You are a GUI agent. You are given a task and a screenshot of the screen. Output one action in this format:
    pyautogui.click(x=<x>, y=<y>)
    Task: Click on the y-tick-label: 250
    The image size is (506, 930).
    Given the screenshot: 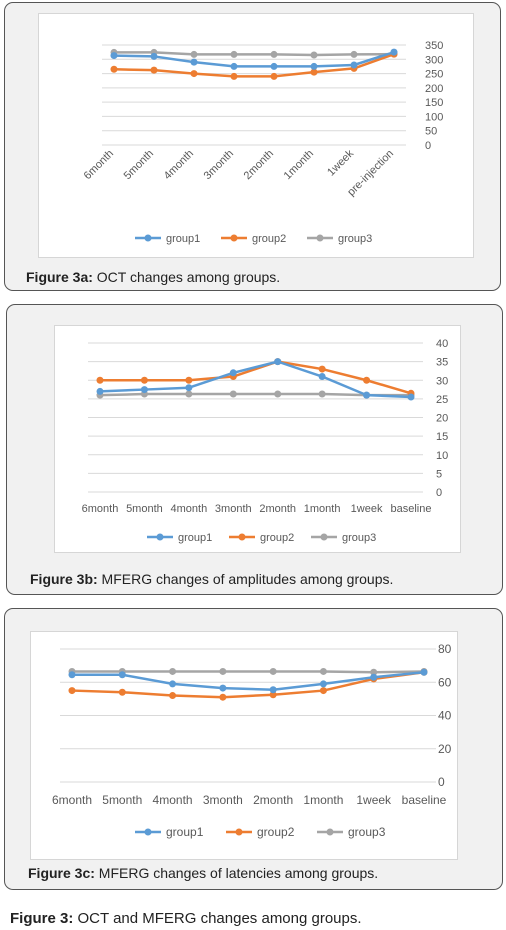 What is the action you would take?
    pyautogui.click(x=434, y=75)
    